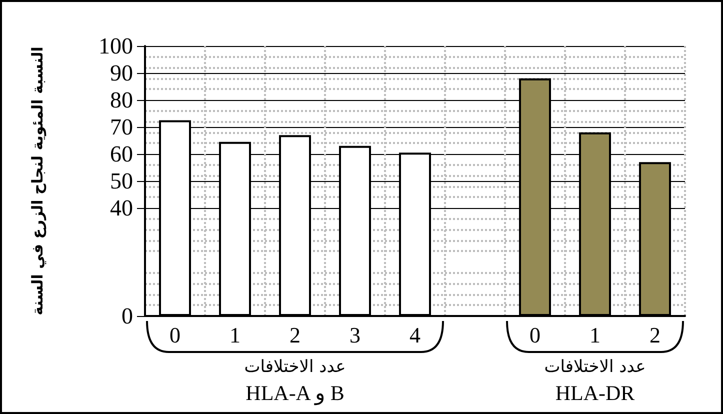 The width and height of the screenshot is (723, 414). What do you see at coordinates (121, 181) in the screenshot?
I see `y-tick-label: 50` at bounding box center [121, 181].